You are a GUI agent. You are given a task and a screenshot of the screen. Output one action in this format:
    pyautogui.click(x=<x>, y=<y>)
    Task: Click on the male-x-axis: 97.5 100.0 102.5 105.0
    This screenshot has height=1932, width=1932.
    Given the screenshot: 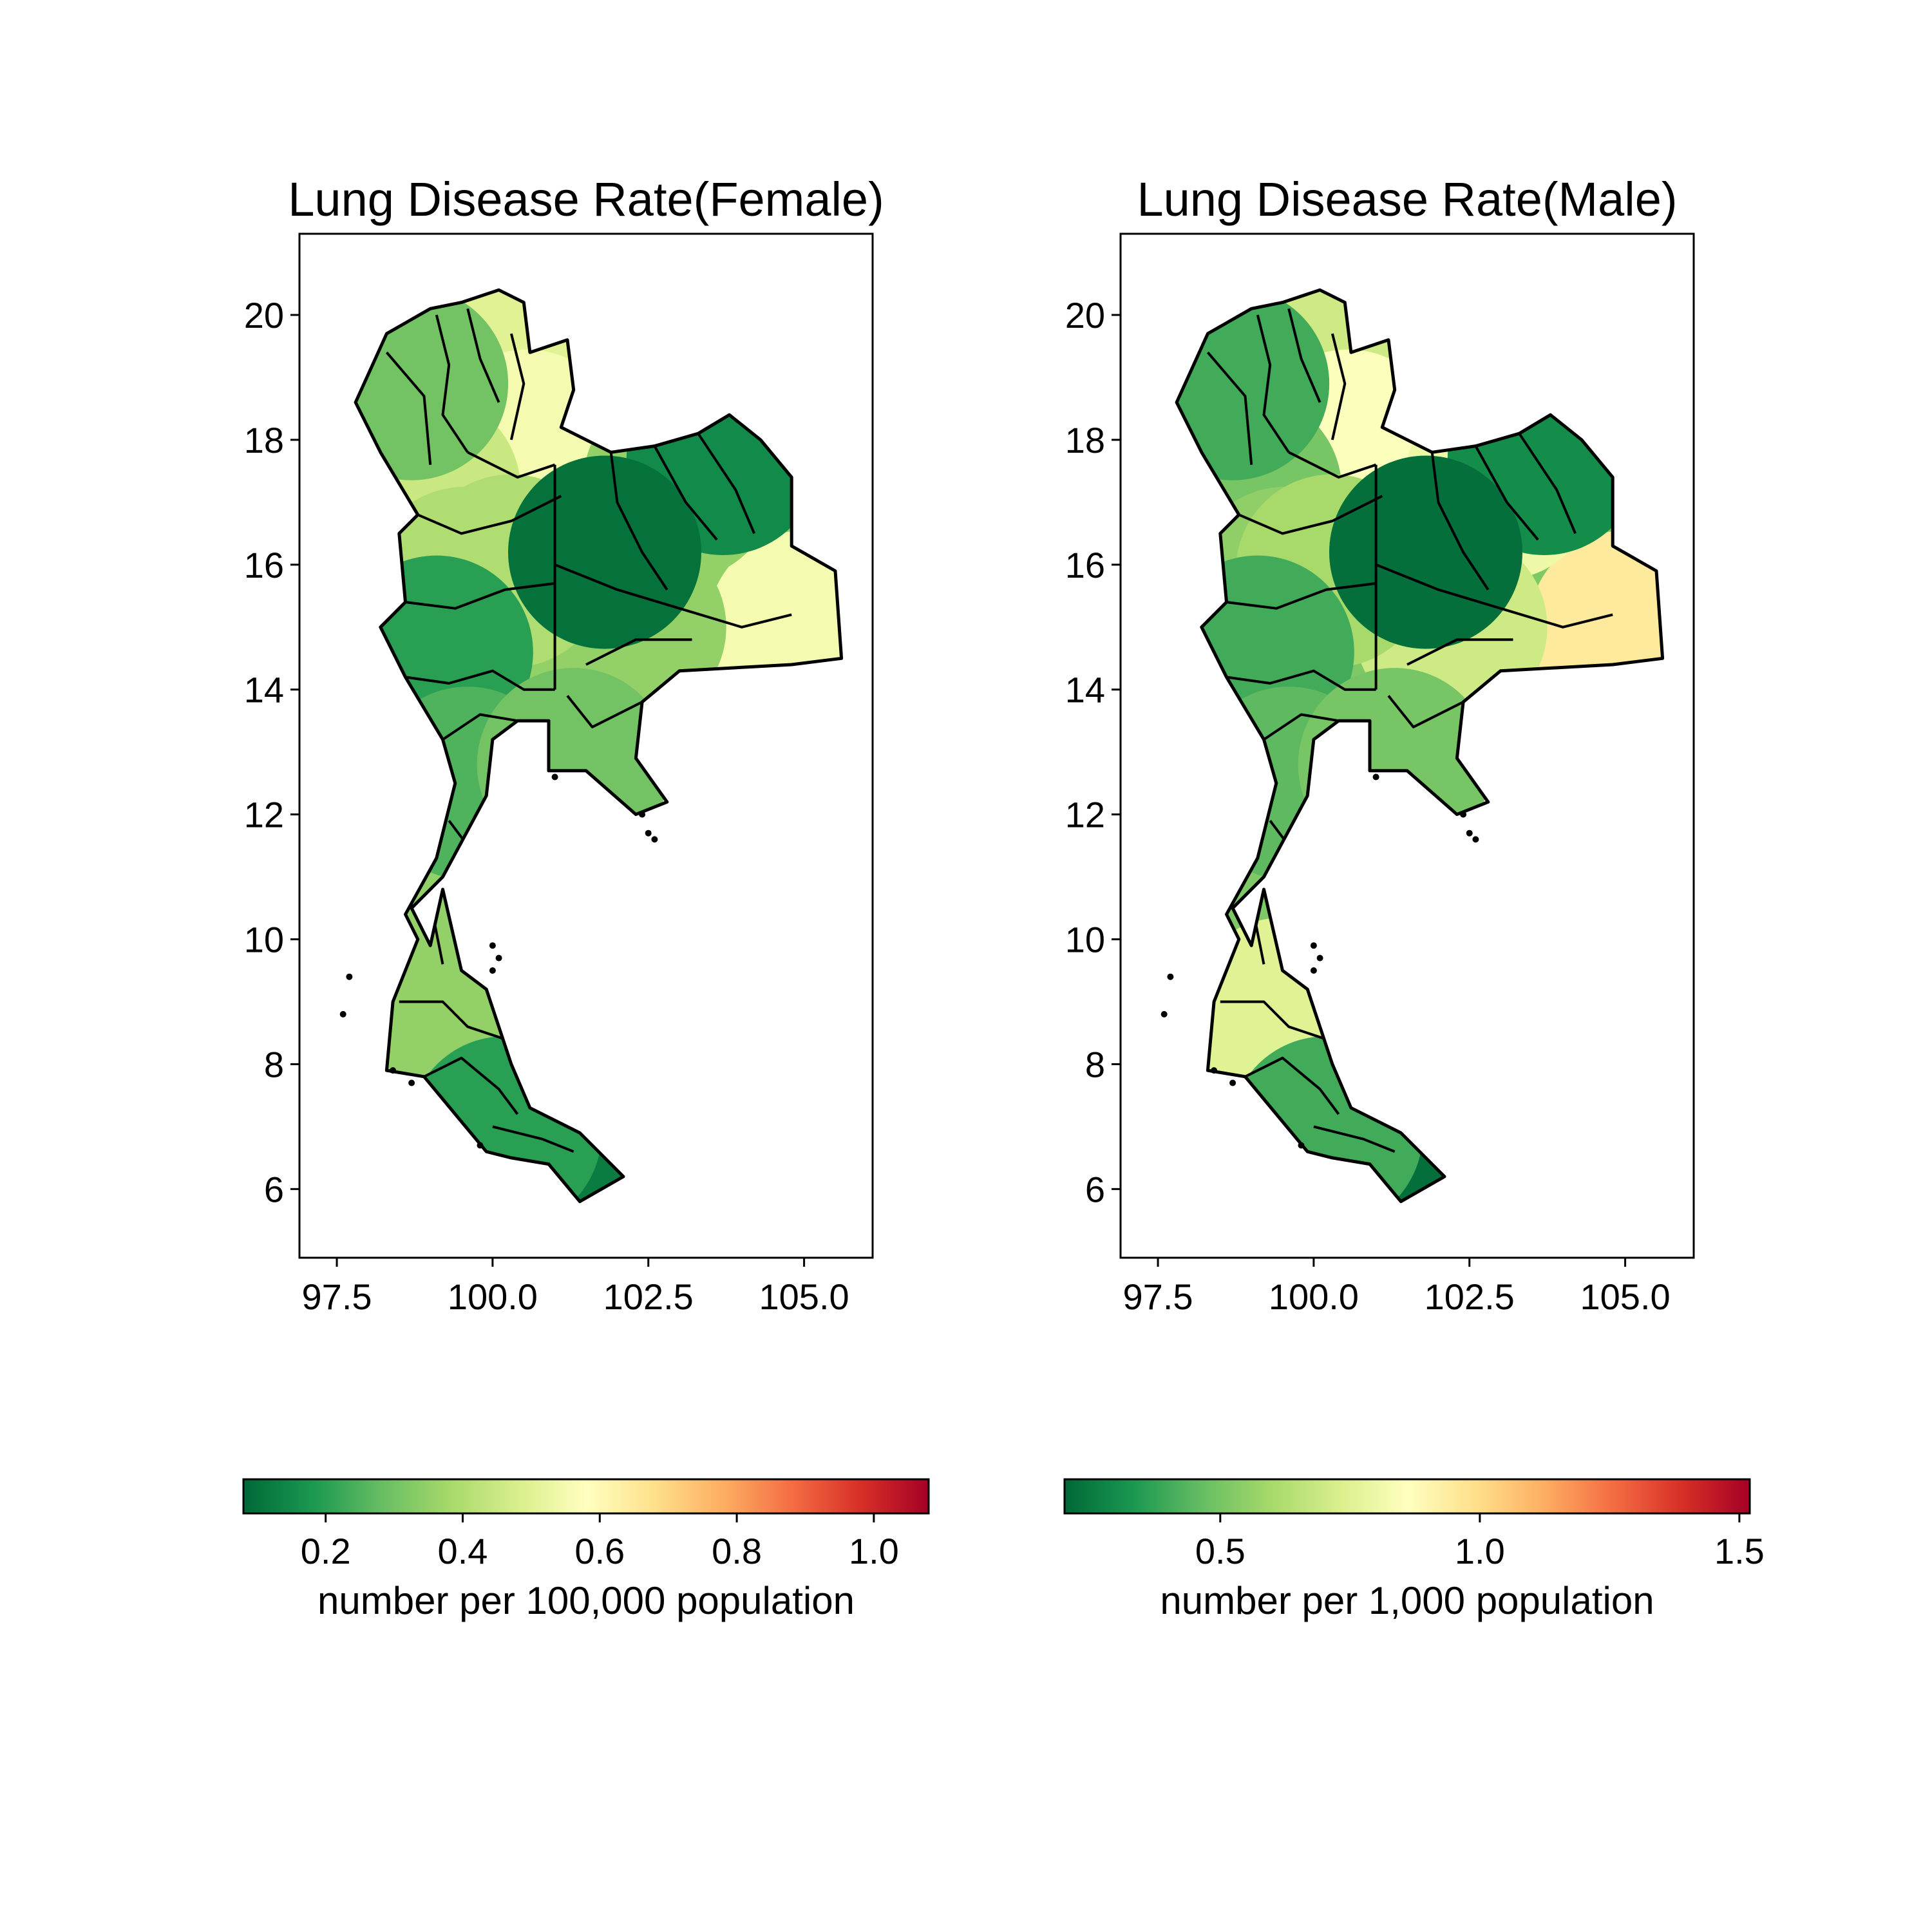 What is the action you would take?
    pyautogui.click(x=1397, y=1287)
    